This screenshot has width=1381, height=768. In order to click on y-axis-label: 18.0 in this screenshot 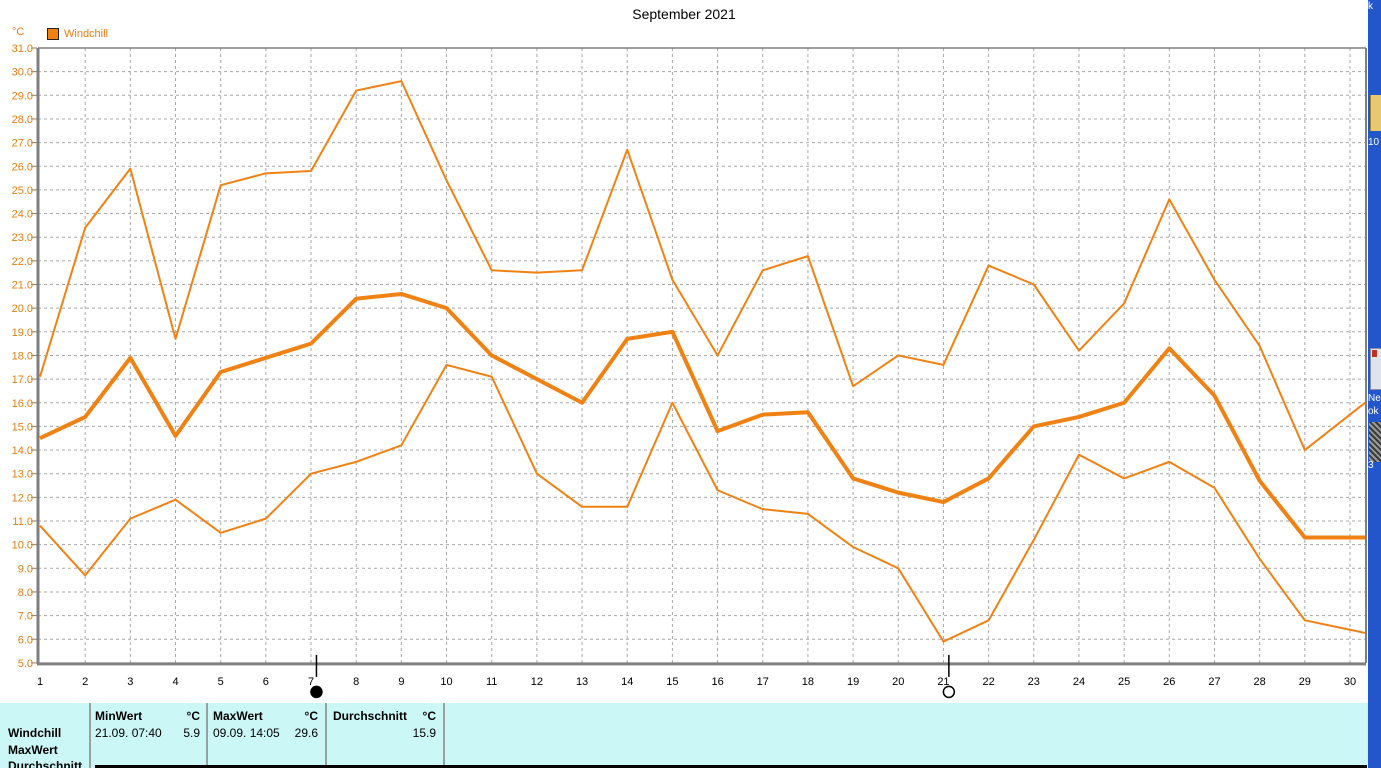, I will do `click(22, 356)`.